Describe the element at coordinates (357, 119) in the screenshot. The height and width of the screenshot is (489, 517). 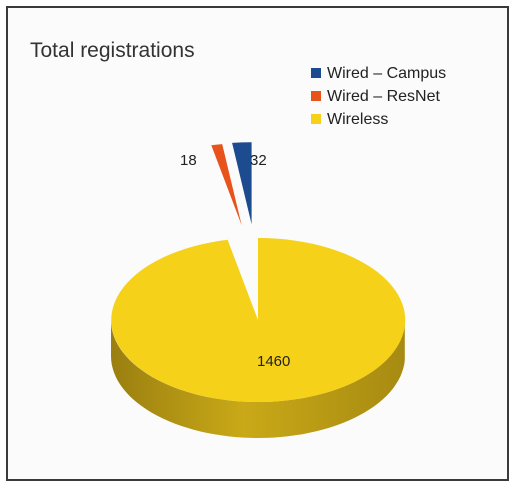
I see `legend-label-wireless: Wireless` at that location.